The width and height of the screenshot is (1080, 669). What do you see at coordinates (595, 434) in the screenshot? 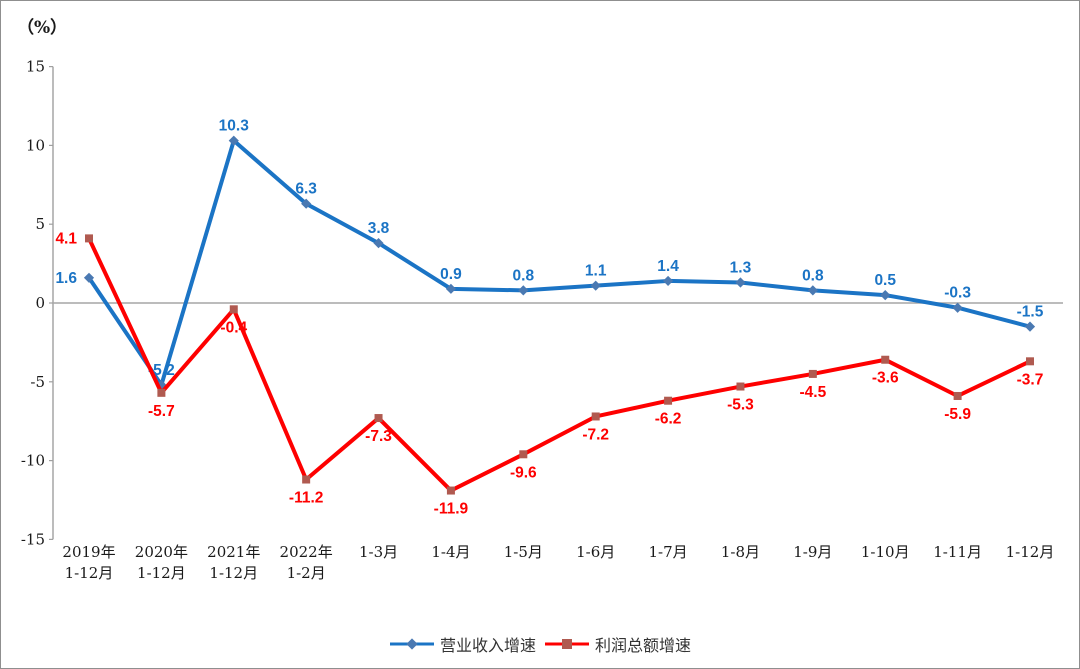
I see `svg-text: -7.2` at bounding box center [595, 434].